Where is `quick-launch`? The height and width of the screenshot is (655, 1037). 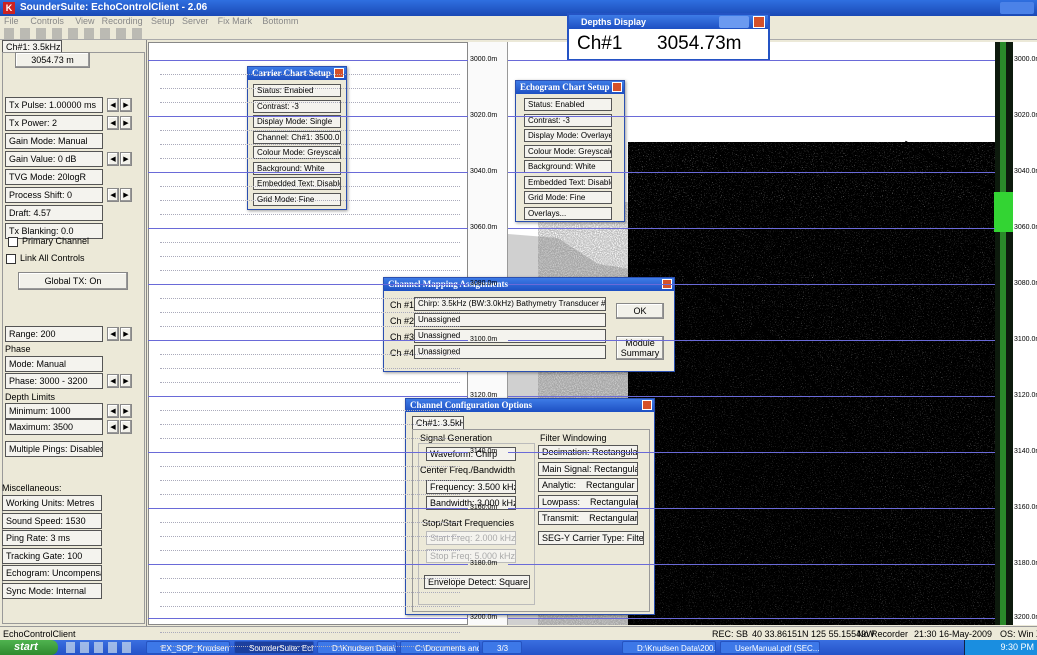
quick-launch is located at coordinates (101, 647).